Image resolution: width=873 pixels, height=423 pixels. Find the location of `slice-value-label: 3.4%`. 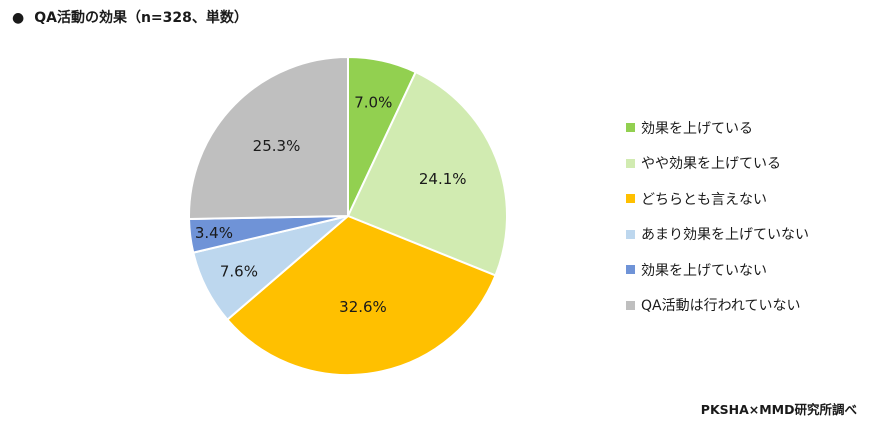

slice-value-label: 3.4% is located at coordinates (214, 233).